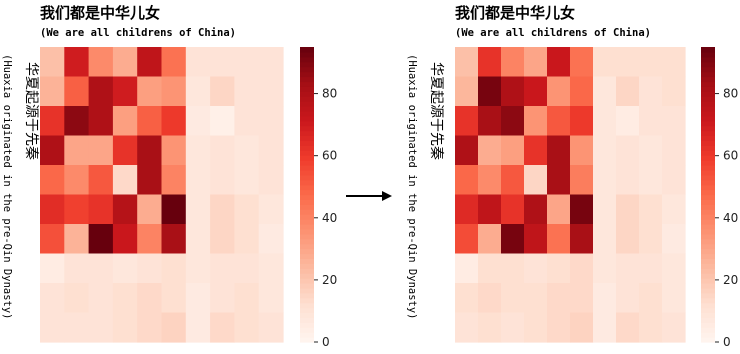  What do you see at coordinates (730, 280) in the screenshot?
I see `colorbar-tick-label: 20` at bounding box center [730, 280].